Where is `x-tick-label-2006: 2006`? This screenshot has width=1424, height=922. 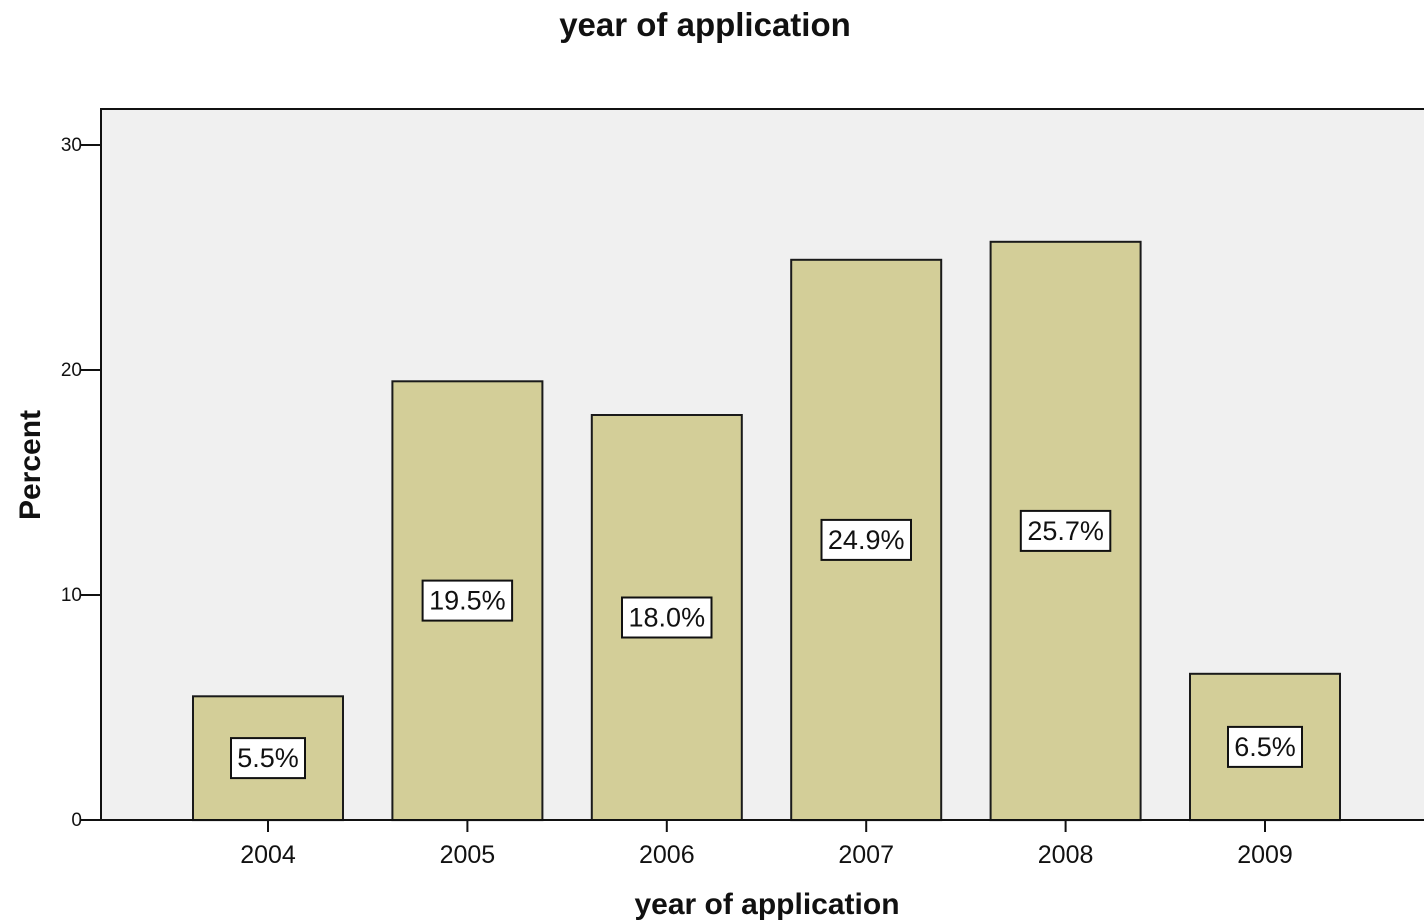 x-tick-label-2006: 2006 is located at coordinates (667, 855).